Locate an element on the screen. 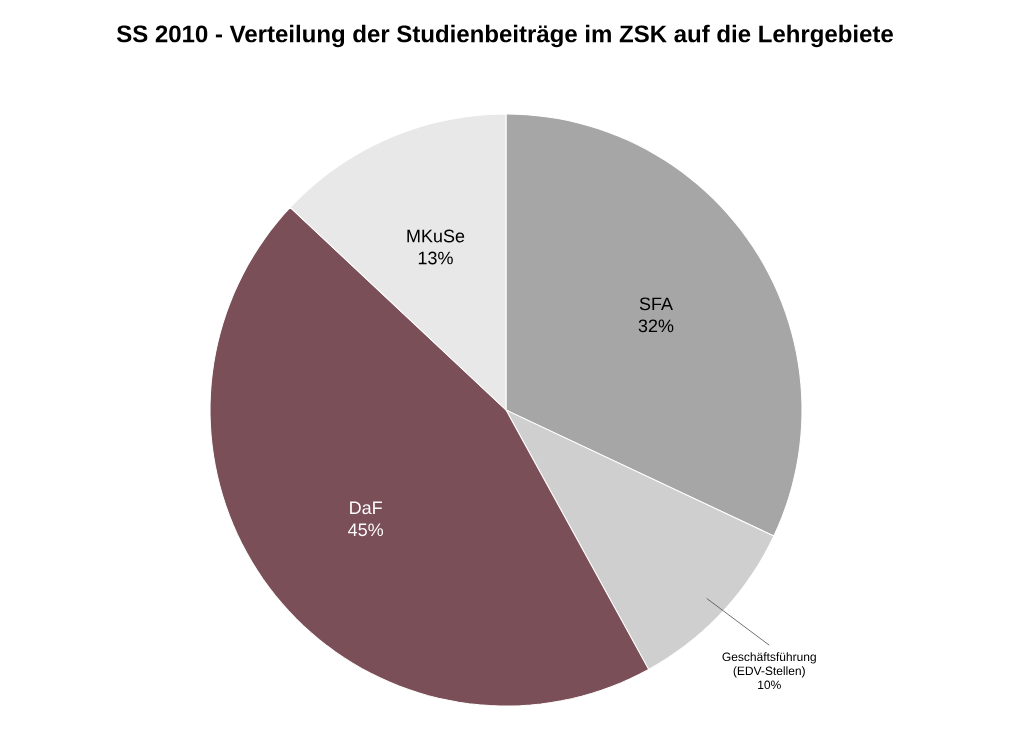 The image size is (1010, 756). slice-label: MKuSe is located at coordinates (436, 236).